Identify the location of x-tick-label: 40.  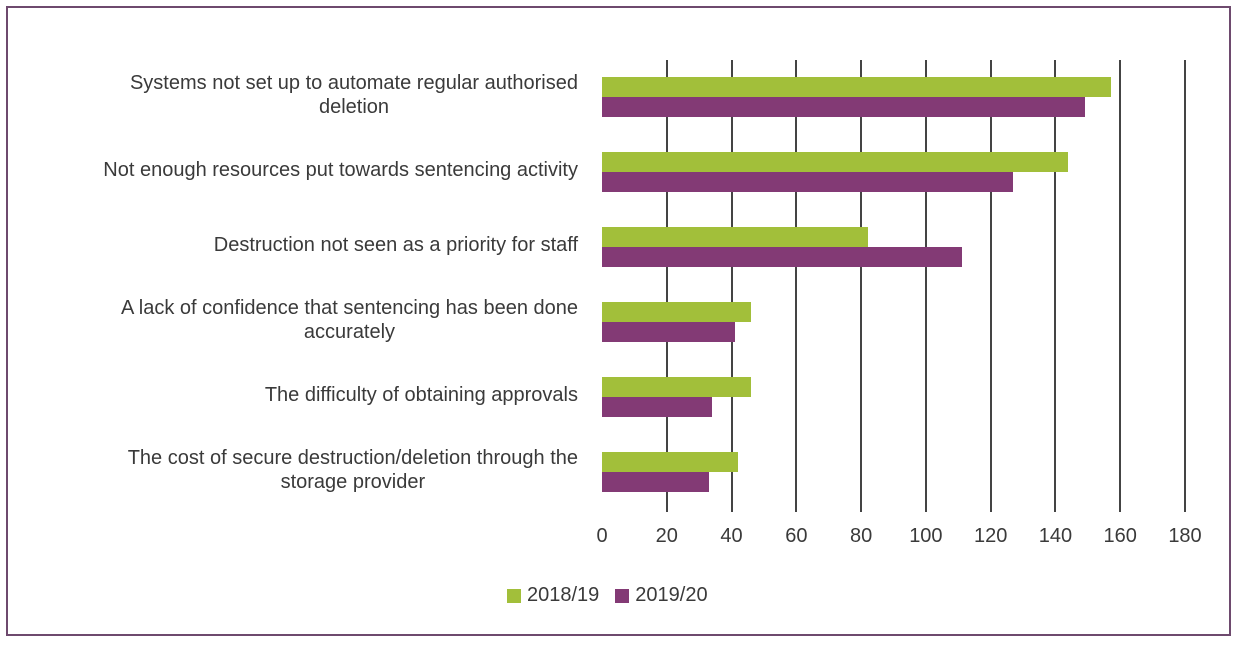
(731, 536).